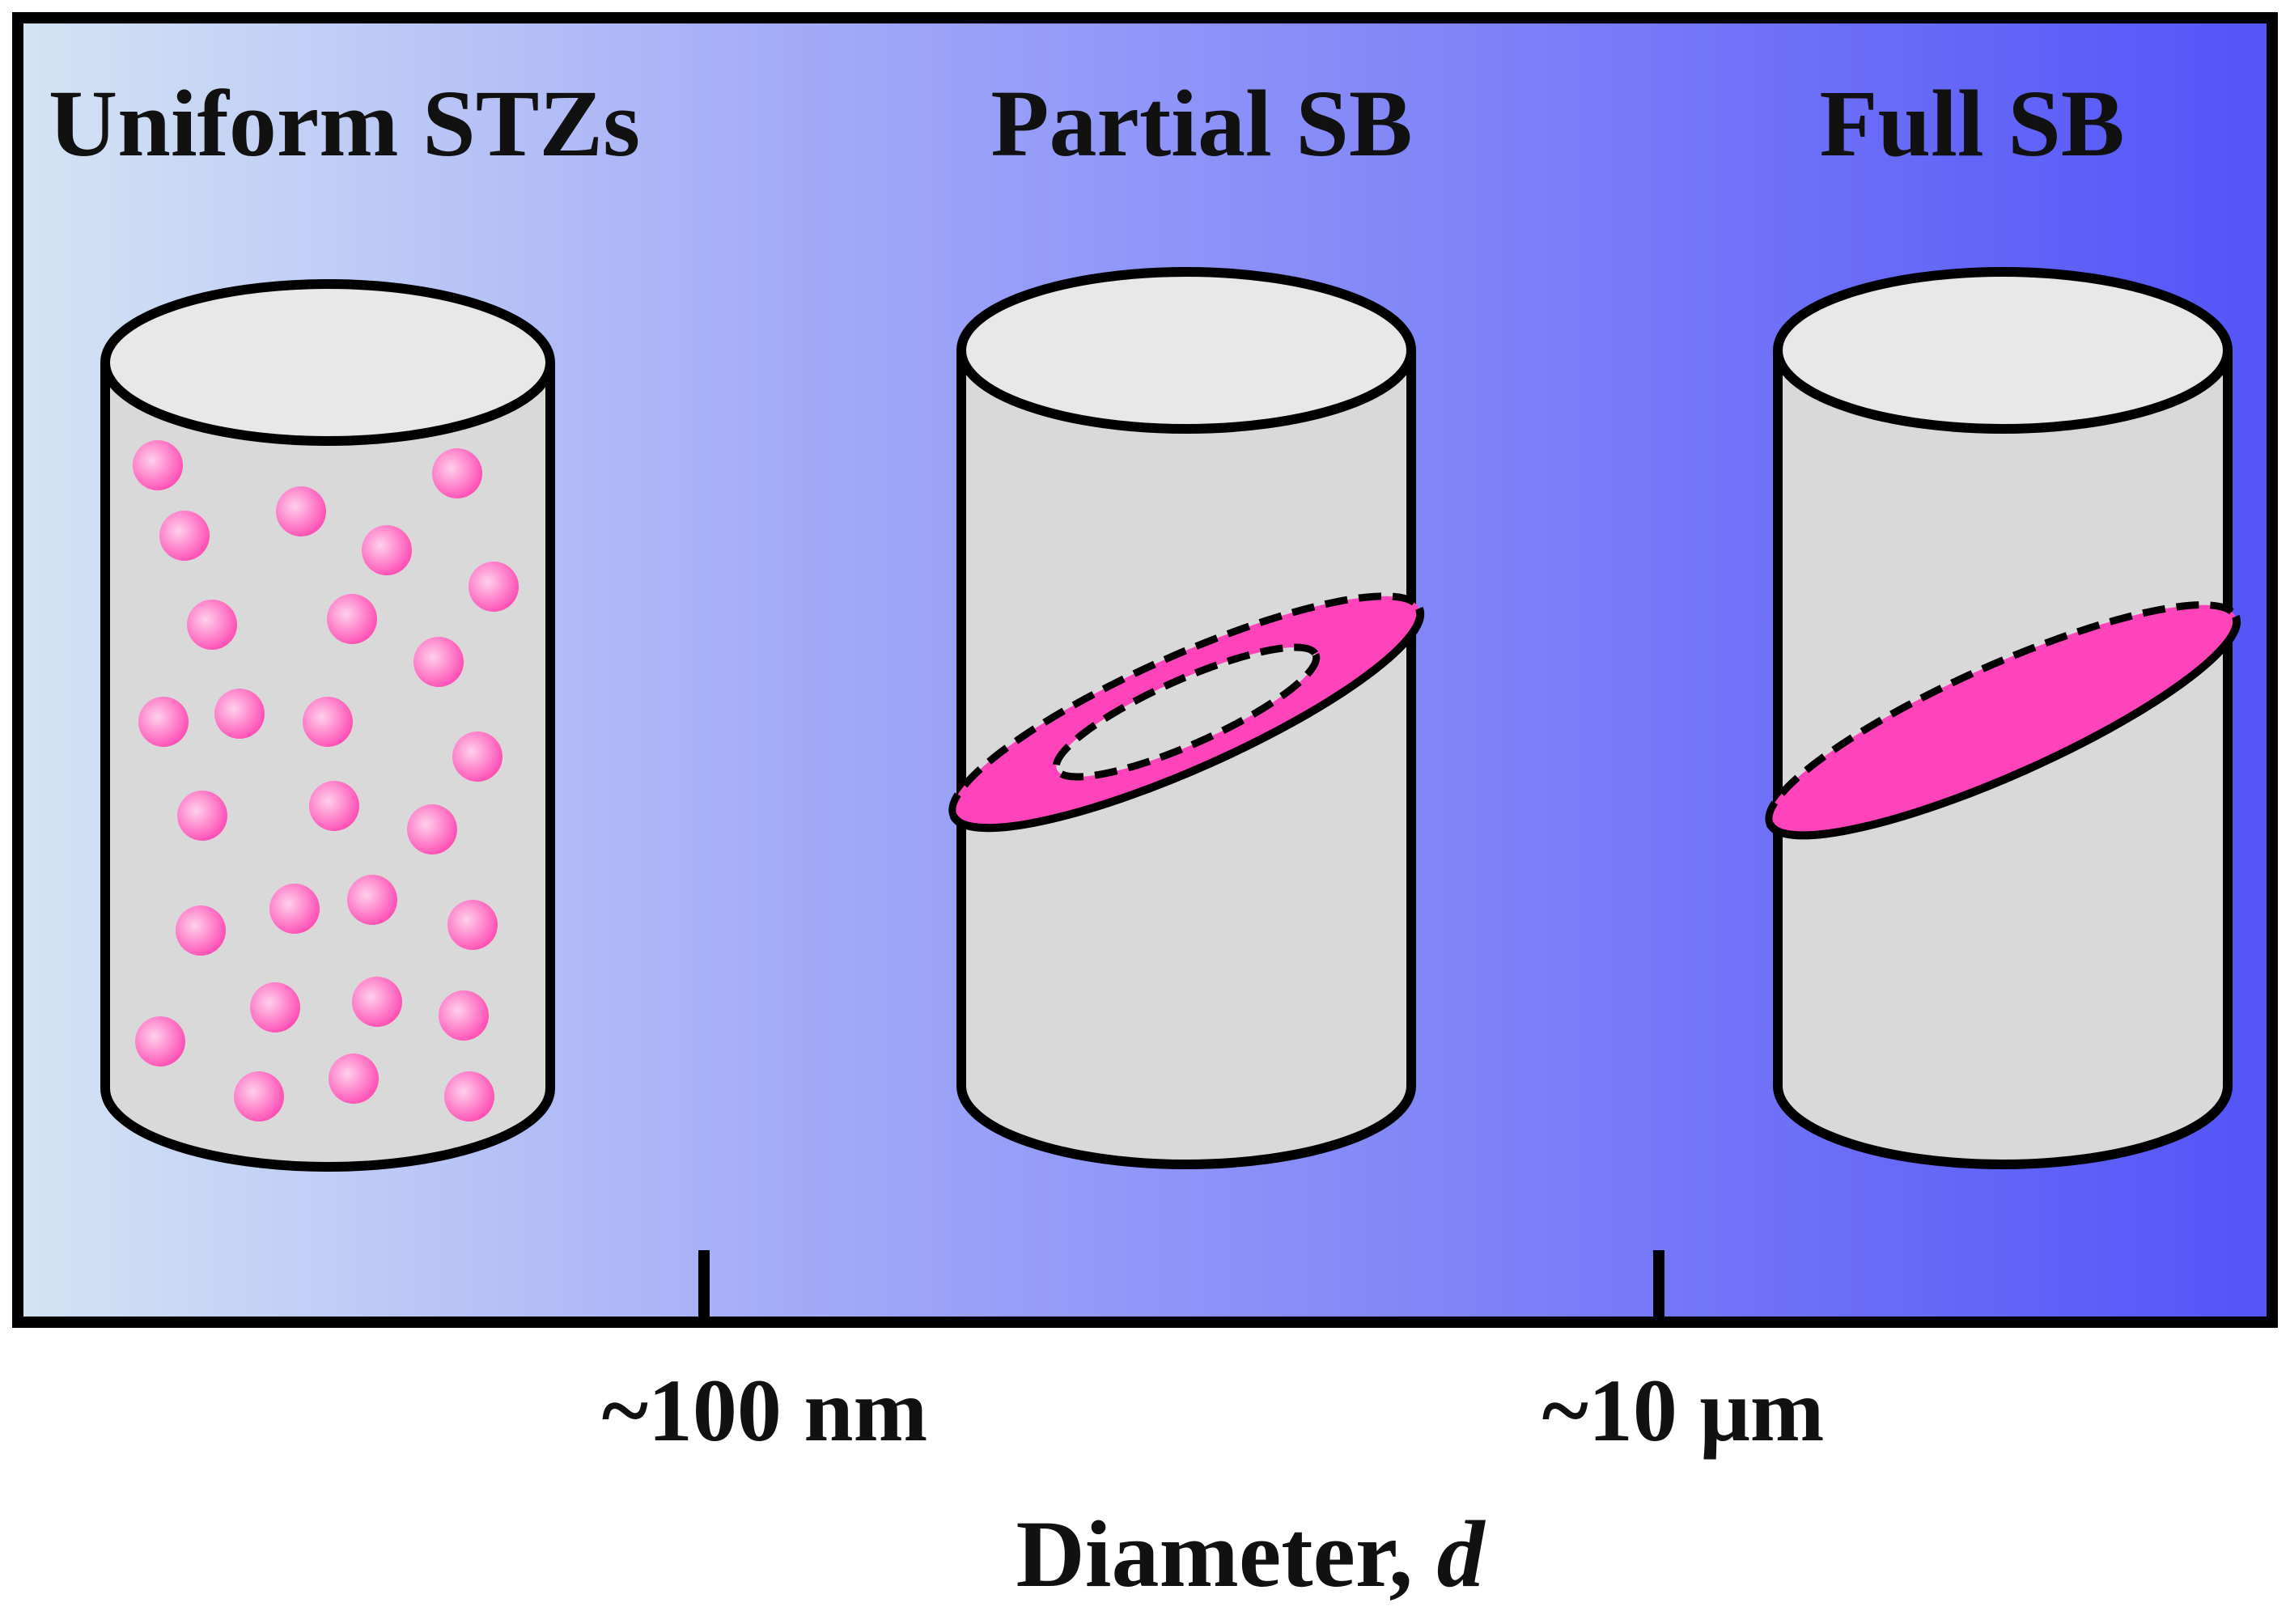  What do you see at coordinates (1201, 123) in the screenshot?
I see `regime-label-partial: Partial SB` at bounding box center [1201, 123].